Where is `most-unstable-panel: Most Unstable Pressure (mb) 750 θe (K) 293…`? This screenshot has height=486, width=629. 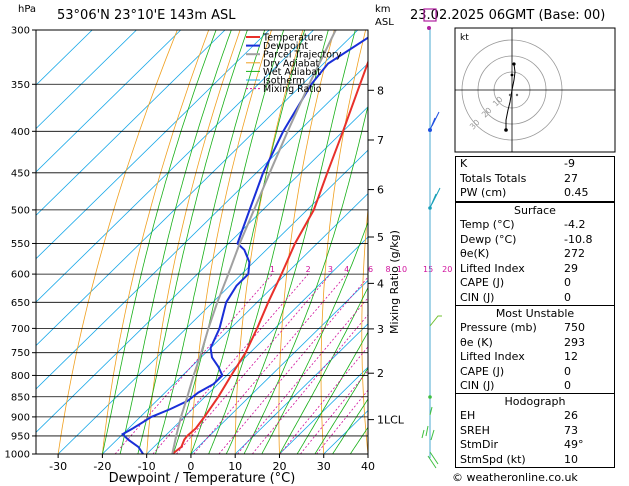
most-unstable-panel: Most Unstable Pressure (mb) 750 θe (K) 293… is located at coordinates (535, 349).